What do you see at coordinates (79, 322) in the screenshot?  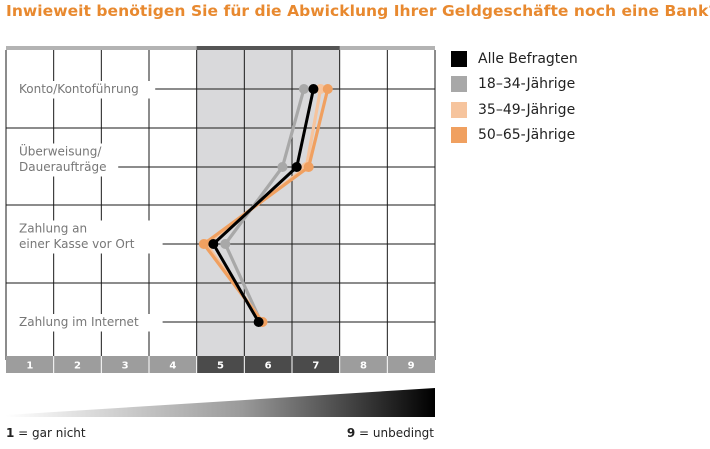 I see `category-label: Zahlung im Internet` at bounding box center [79, 322].